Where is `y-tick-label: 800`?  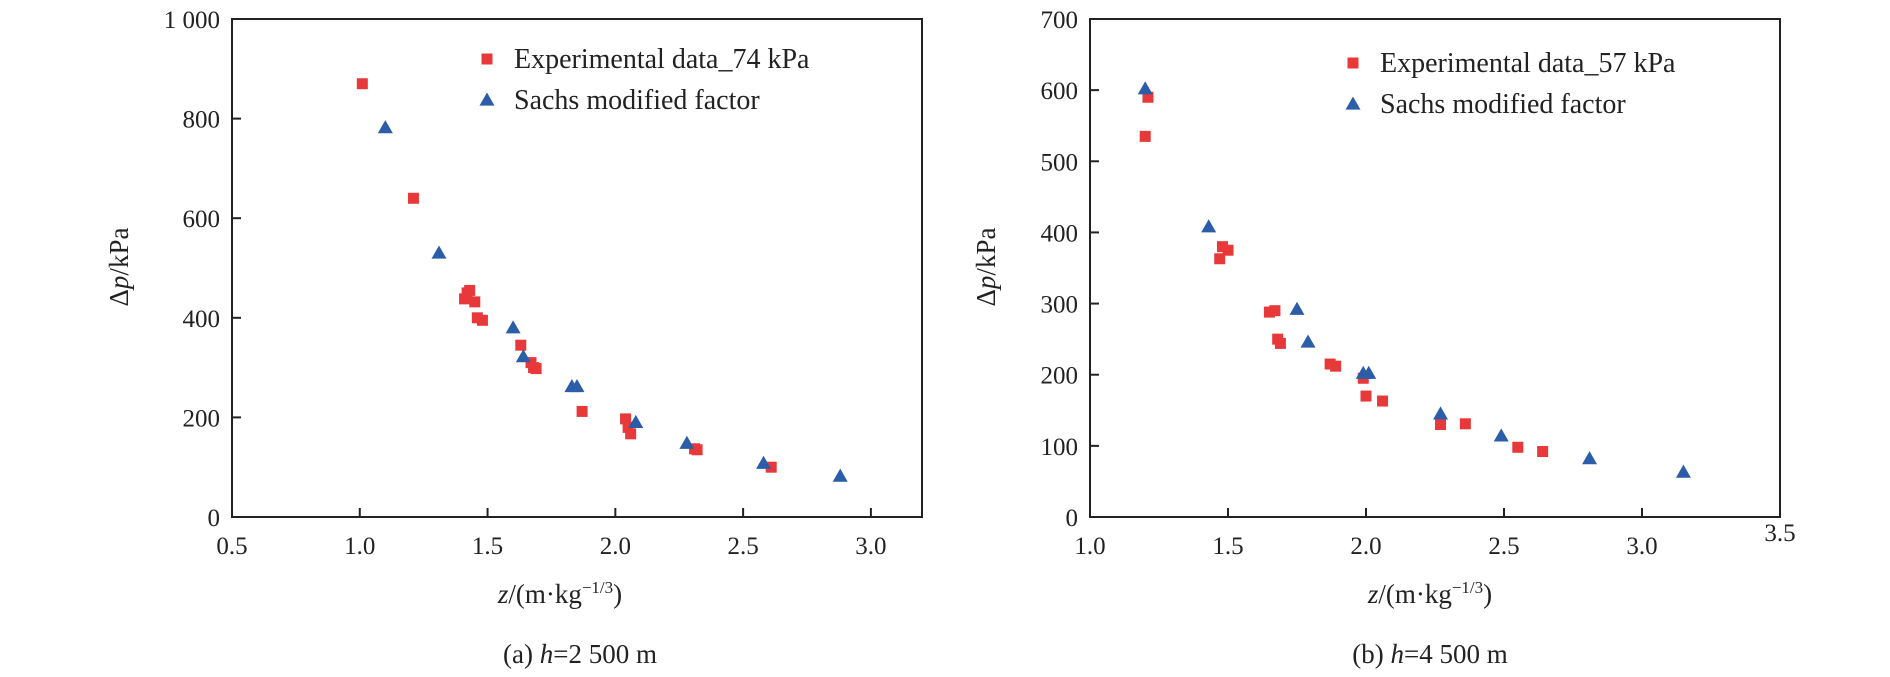 y-tick-label: 800 is located at coordinates (202, 120).